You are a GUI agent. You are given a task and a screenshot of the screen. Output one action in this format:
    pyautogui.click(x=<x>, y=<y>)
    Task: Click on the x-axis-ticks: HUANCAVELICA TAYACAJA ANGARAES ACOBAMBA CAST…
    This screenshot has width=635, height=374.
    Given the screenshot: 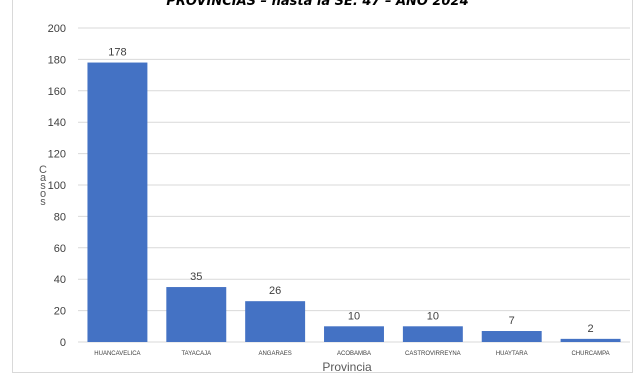 What is the action you would take?
    pyautogui.click(x=351, y=354)
    